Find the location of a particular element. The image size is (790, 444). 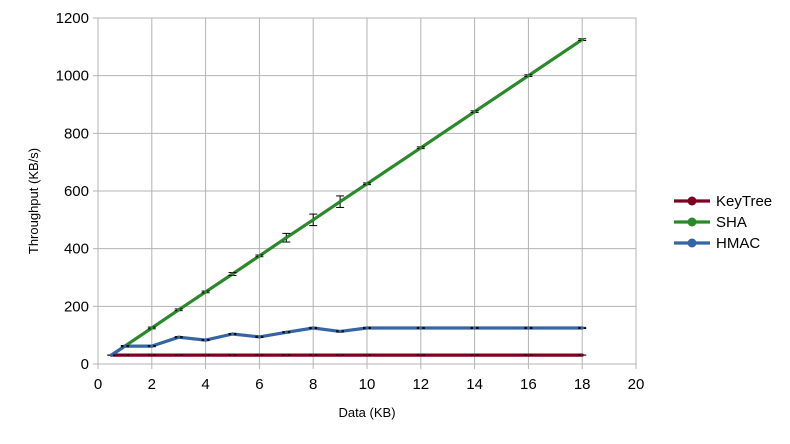

x-tick-label: 2 is located at coordinates (152, 384).